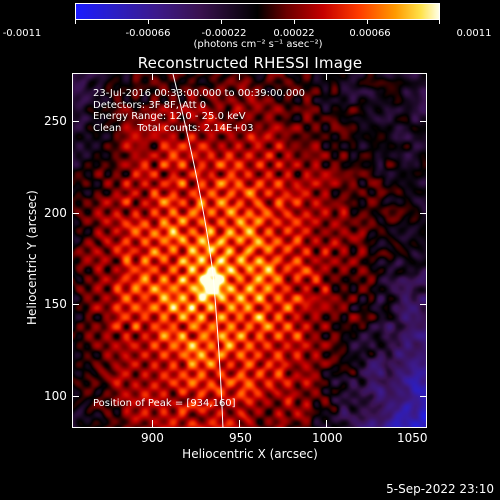 The image size is (500, 500). I want to click on colorbar-label: -0.0011, so click(22, 33).